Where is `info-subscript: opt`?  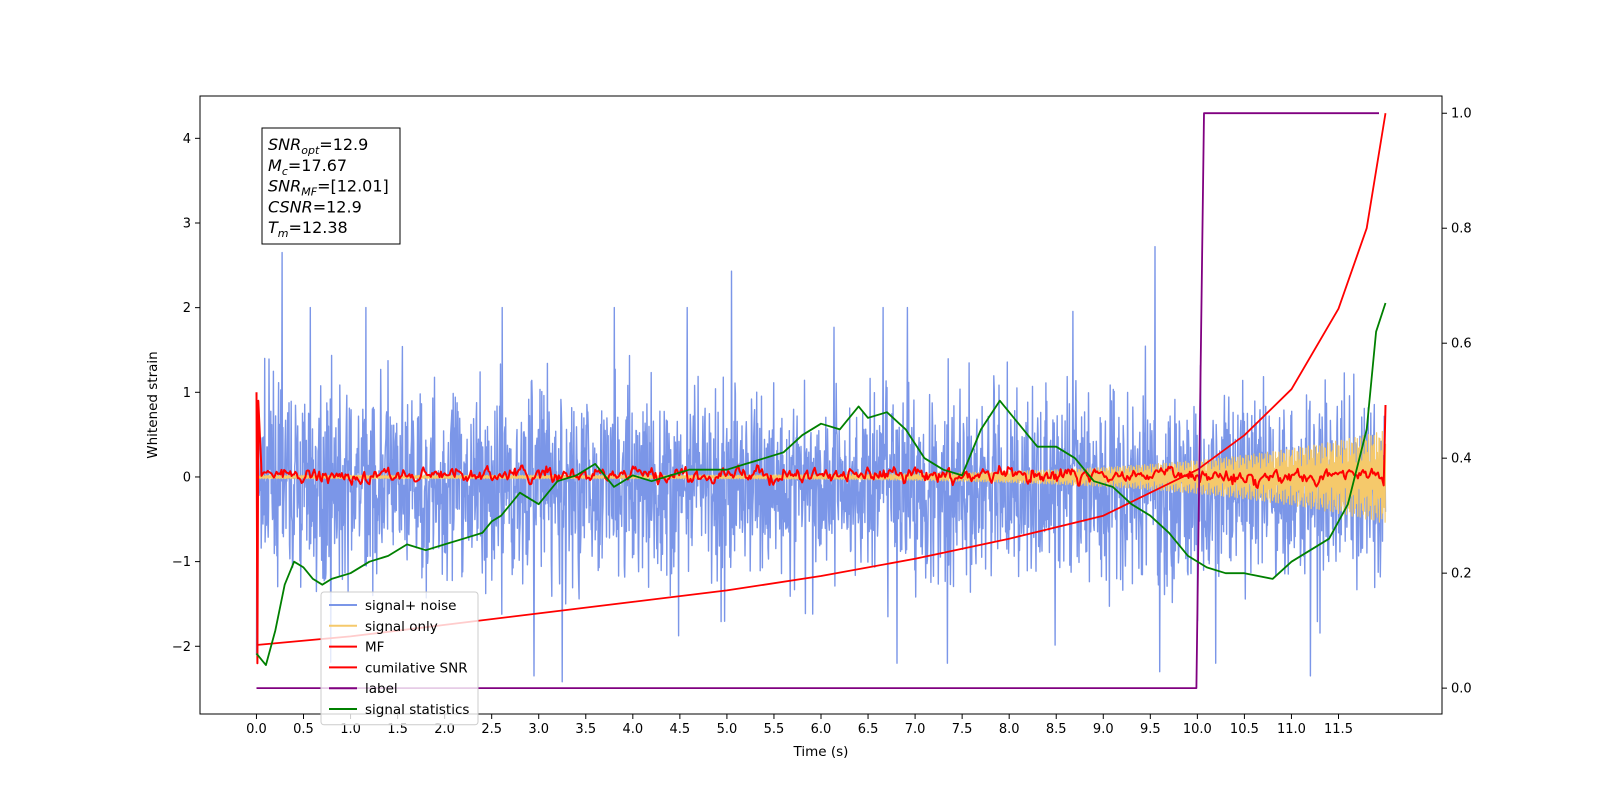 info-subscript: opt is located at coordinates (310, 150).